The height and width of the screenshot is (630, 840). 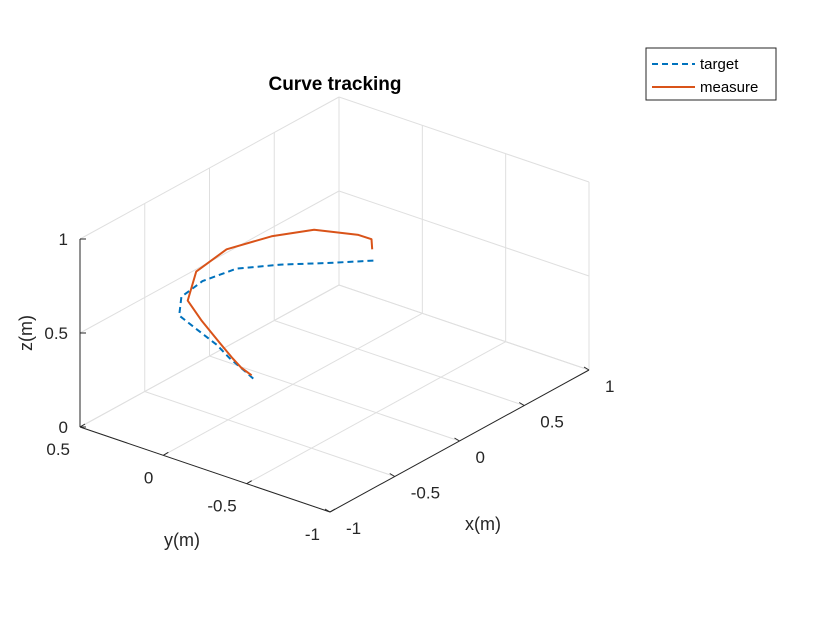 What do you see at coordinates (729, 87) in the screenshot?
I see `legend-measure-label: measure` at bounding box center [729, 87].